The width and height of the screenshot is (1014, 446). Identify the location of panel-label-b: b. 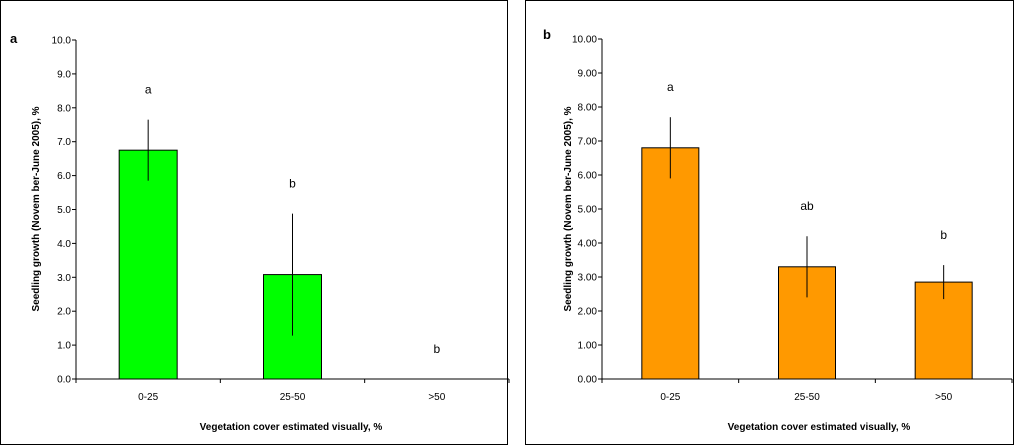
(547, 34).